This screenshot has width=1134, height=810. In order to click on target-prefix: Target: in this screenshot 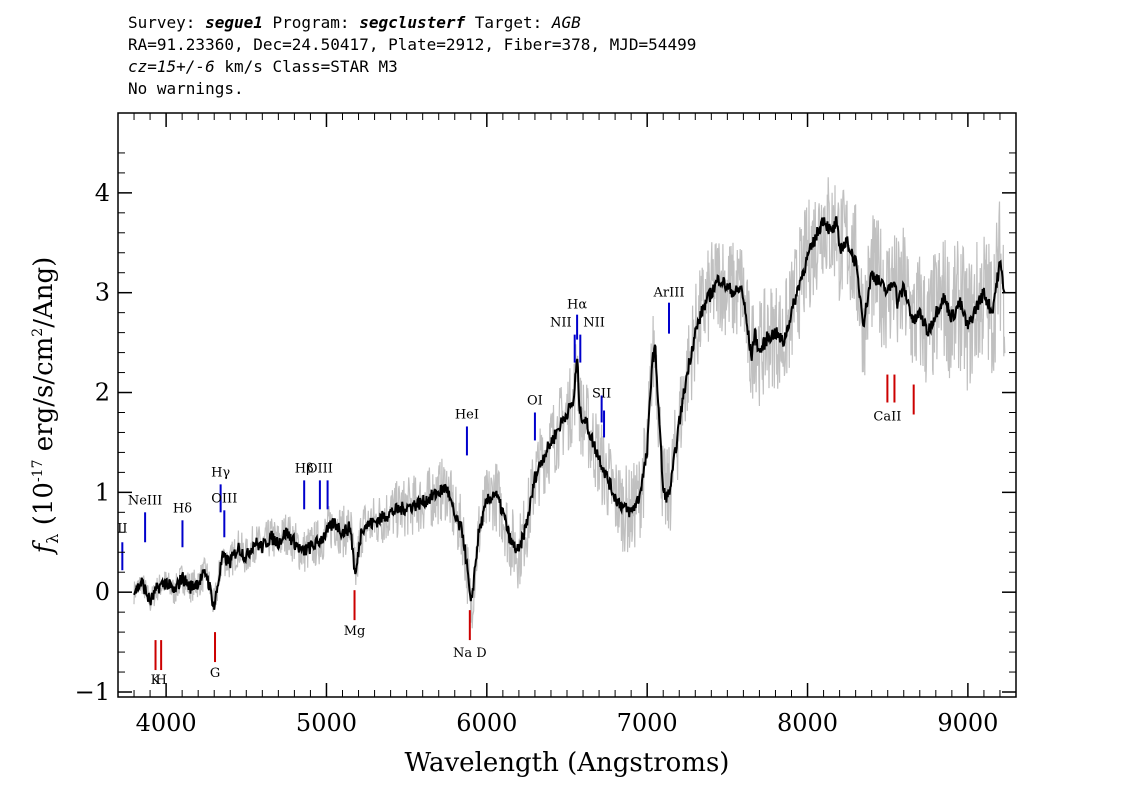, I will do `click(508, 22)`.